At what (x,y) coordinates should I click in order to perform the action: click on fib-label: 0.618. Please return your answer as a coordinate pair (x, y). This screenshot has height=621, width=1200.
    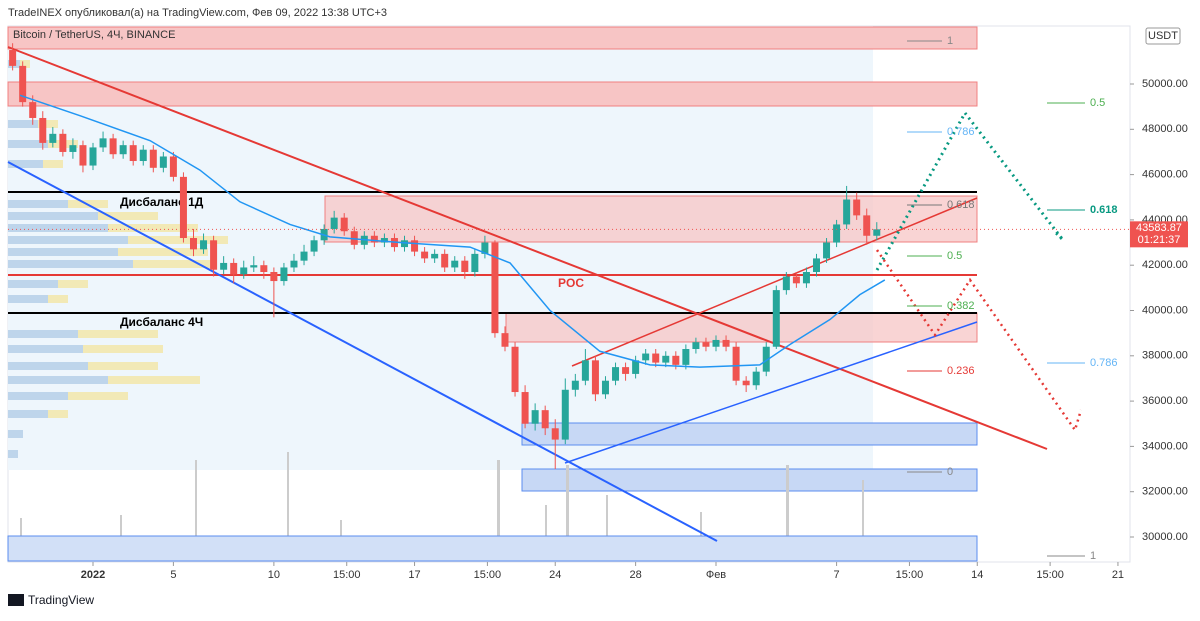
    Looking at the image, I should click on (1104, 210).